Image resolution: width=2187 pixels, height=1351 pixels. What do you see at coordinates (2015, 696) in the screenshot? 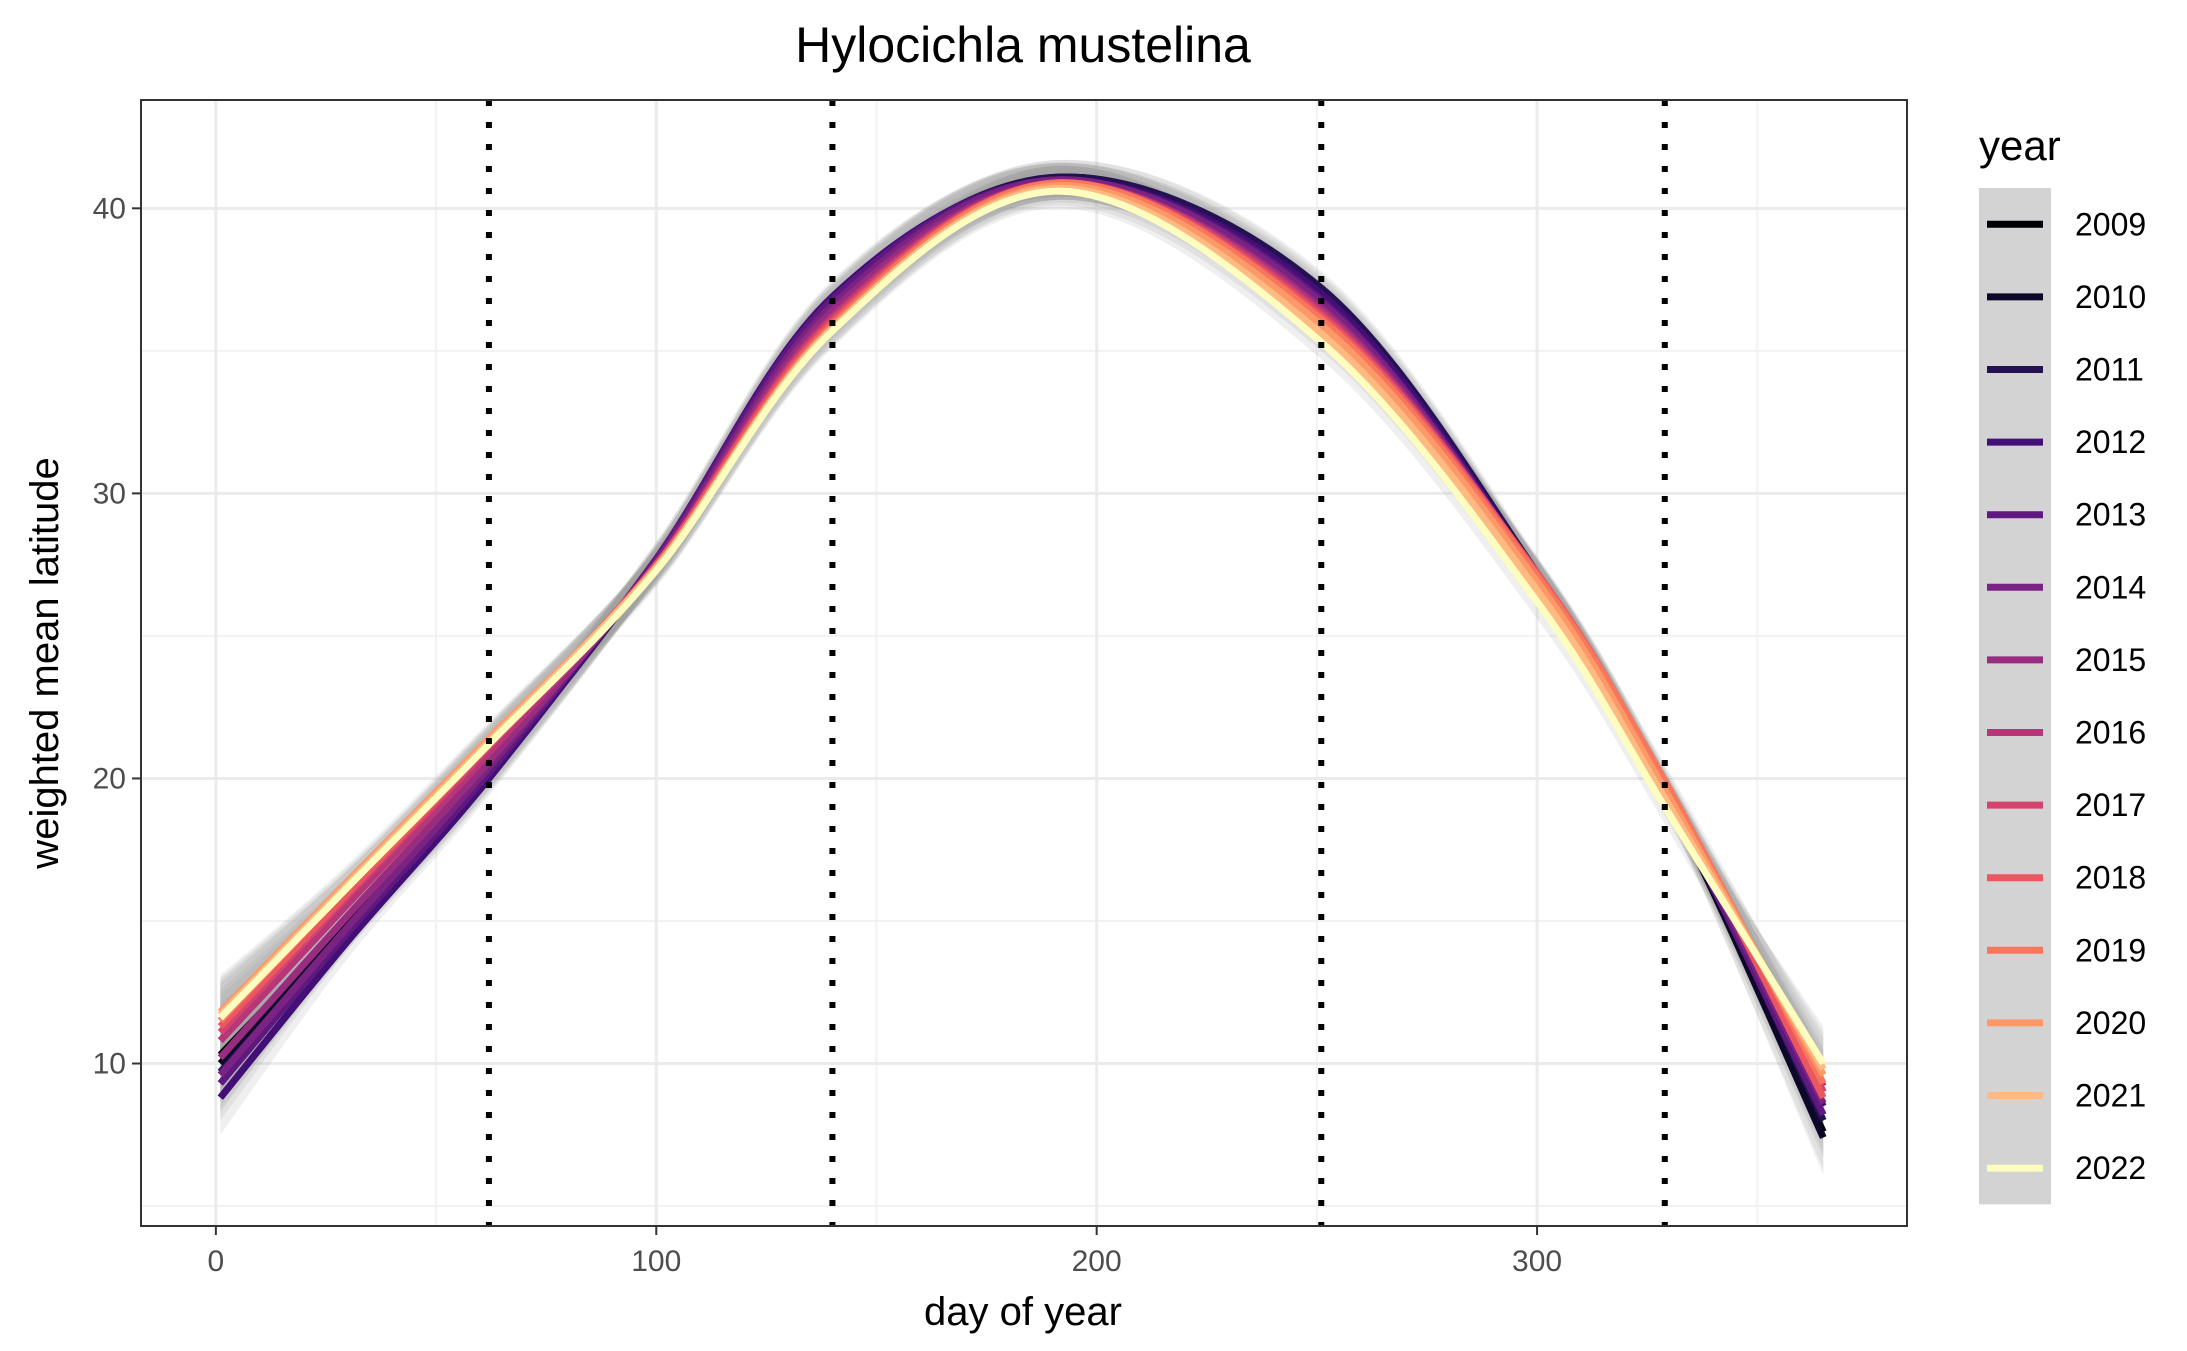
I see `legend-key-background` at bounding box center [2015, 696].